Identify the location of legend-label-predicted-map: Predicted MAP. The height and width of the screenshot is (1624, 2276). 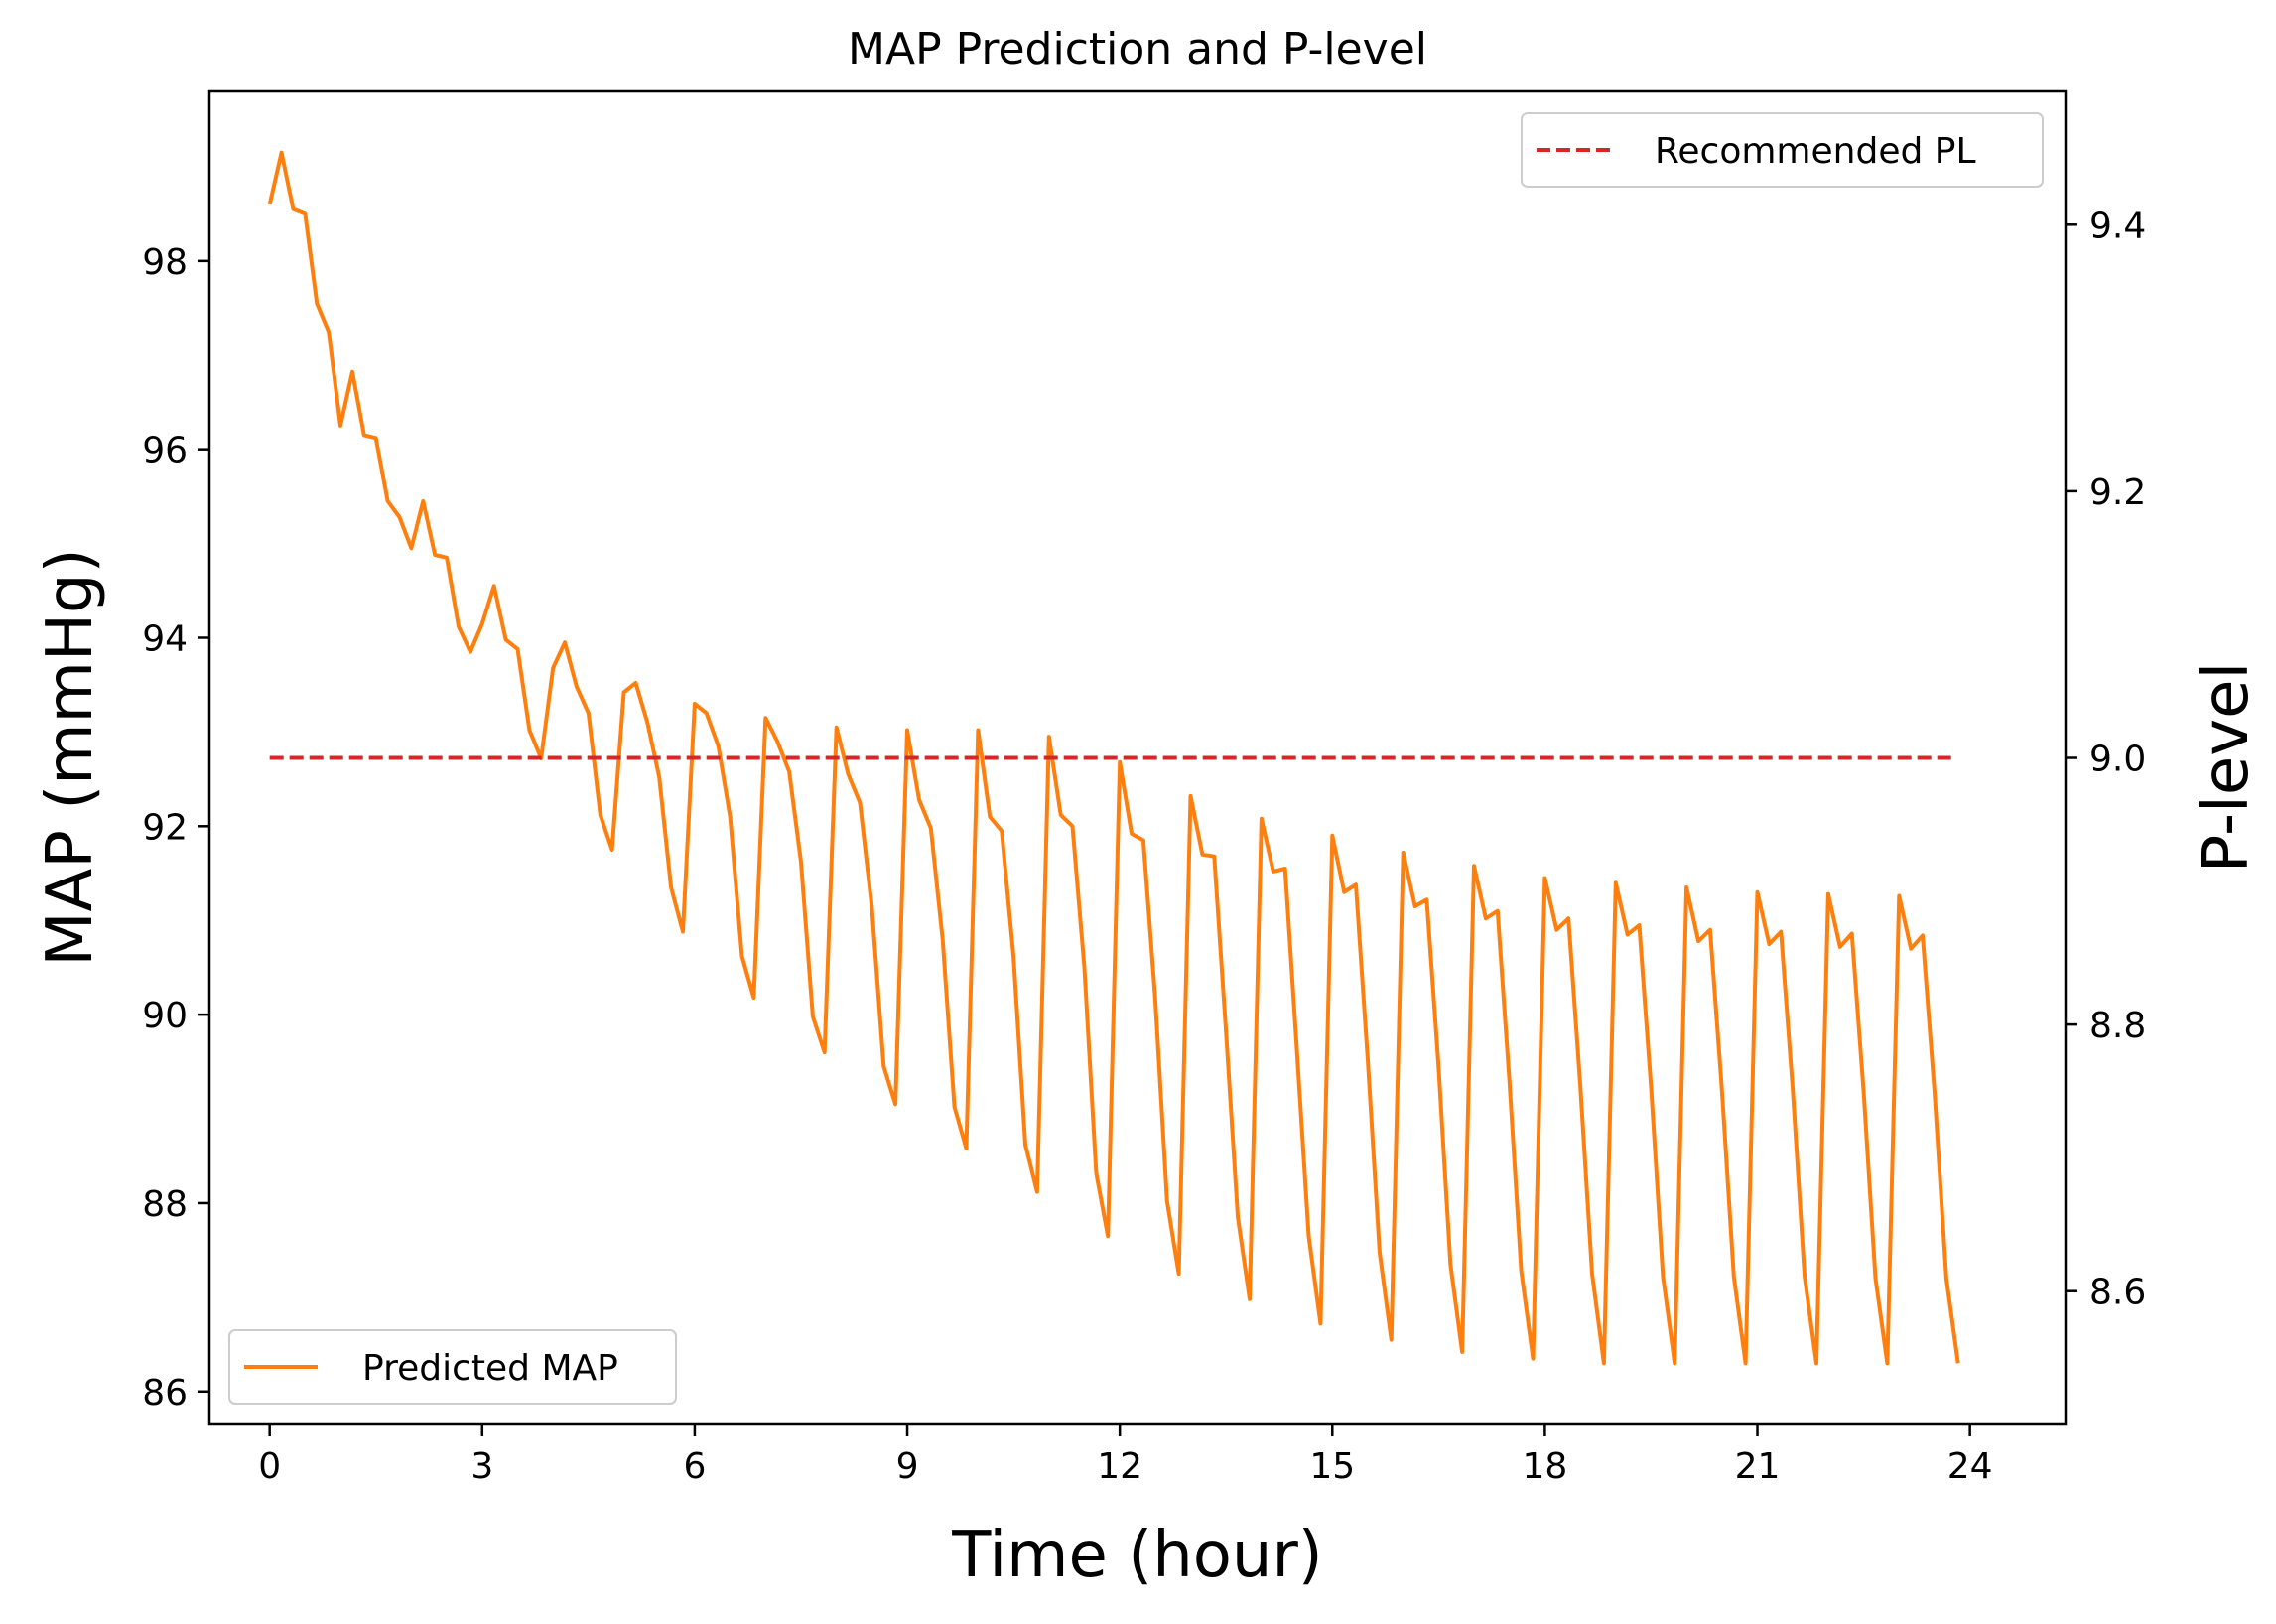
(490, 1368).